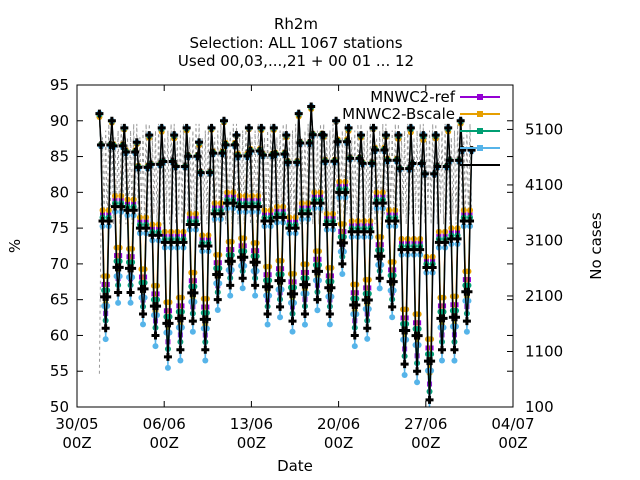  Describe the element at coordinates (544, 240) in the screenshot. I see `y2-tick-label: 3100` at that location.